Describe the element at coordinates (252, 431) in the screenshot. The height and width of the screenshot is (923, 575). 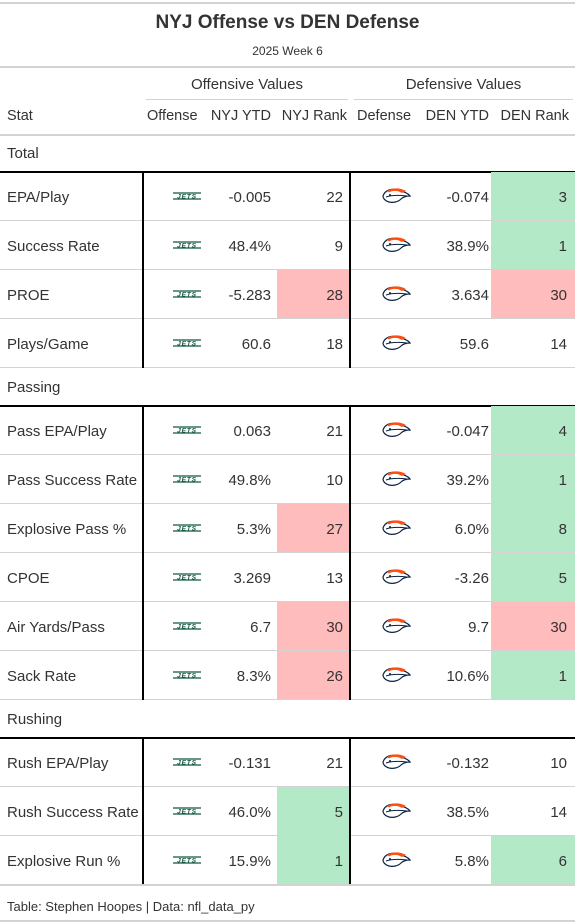
I see `nyj-ytd-value: 0.063` at that location.